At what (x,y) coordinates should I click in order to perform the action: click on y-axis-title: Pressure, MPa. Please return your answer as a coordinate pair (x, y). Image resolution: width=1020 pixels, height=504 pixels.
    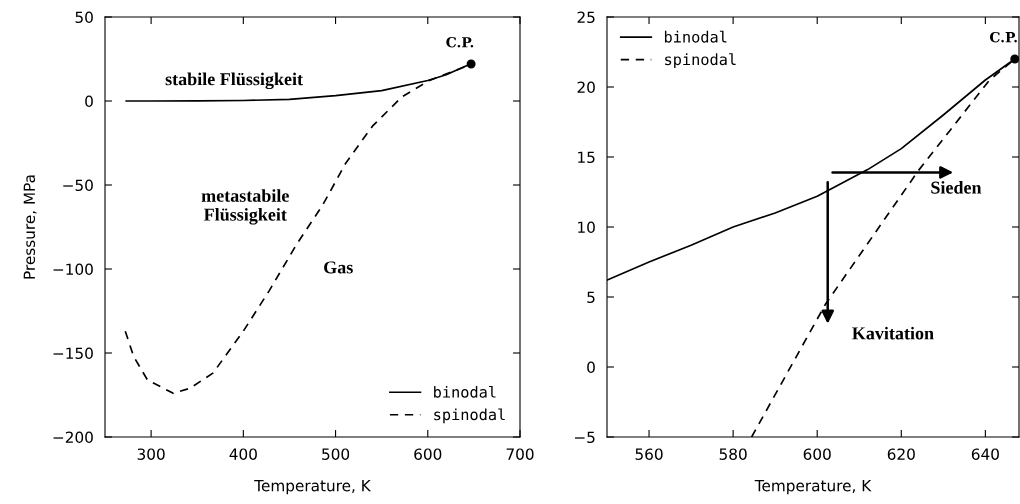
    Looking at the image, I should click on (30, 227).